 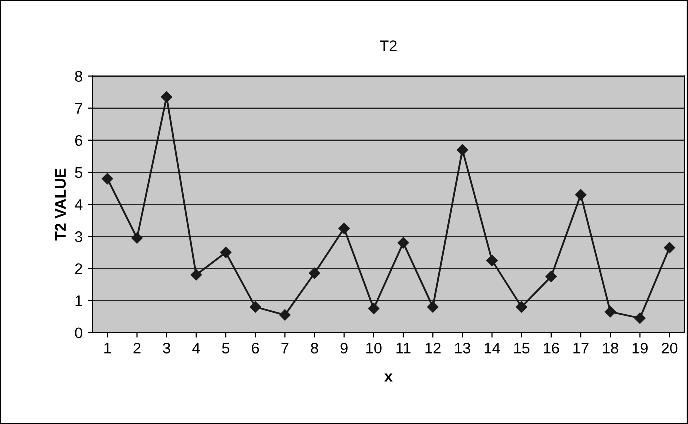 I want to click on y-tick-label: 6, so click(x=78, y=140).